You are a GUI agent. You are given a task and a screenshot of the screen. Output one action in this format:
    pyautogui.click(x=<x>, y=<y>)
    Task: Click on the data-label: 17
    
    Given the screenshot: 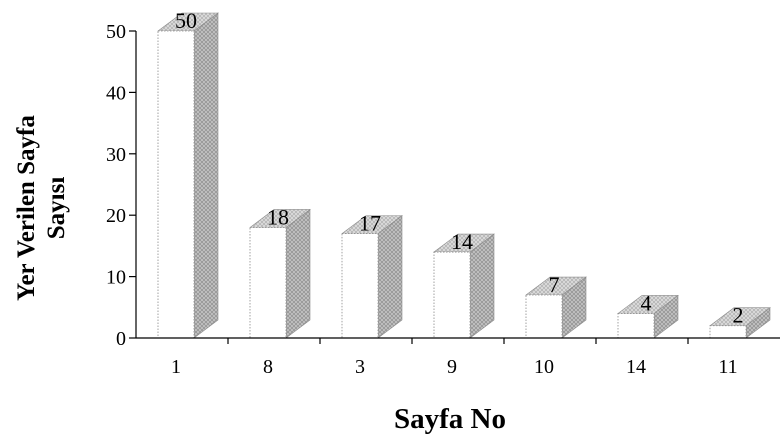 What is the action you would take?
    pyautogui.click(x=370, y=223)
    